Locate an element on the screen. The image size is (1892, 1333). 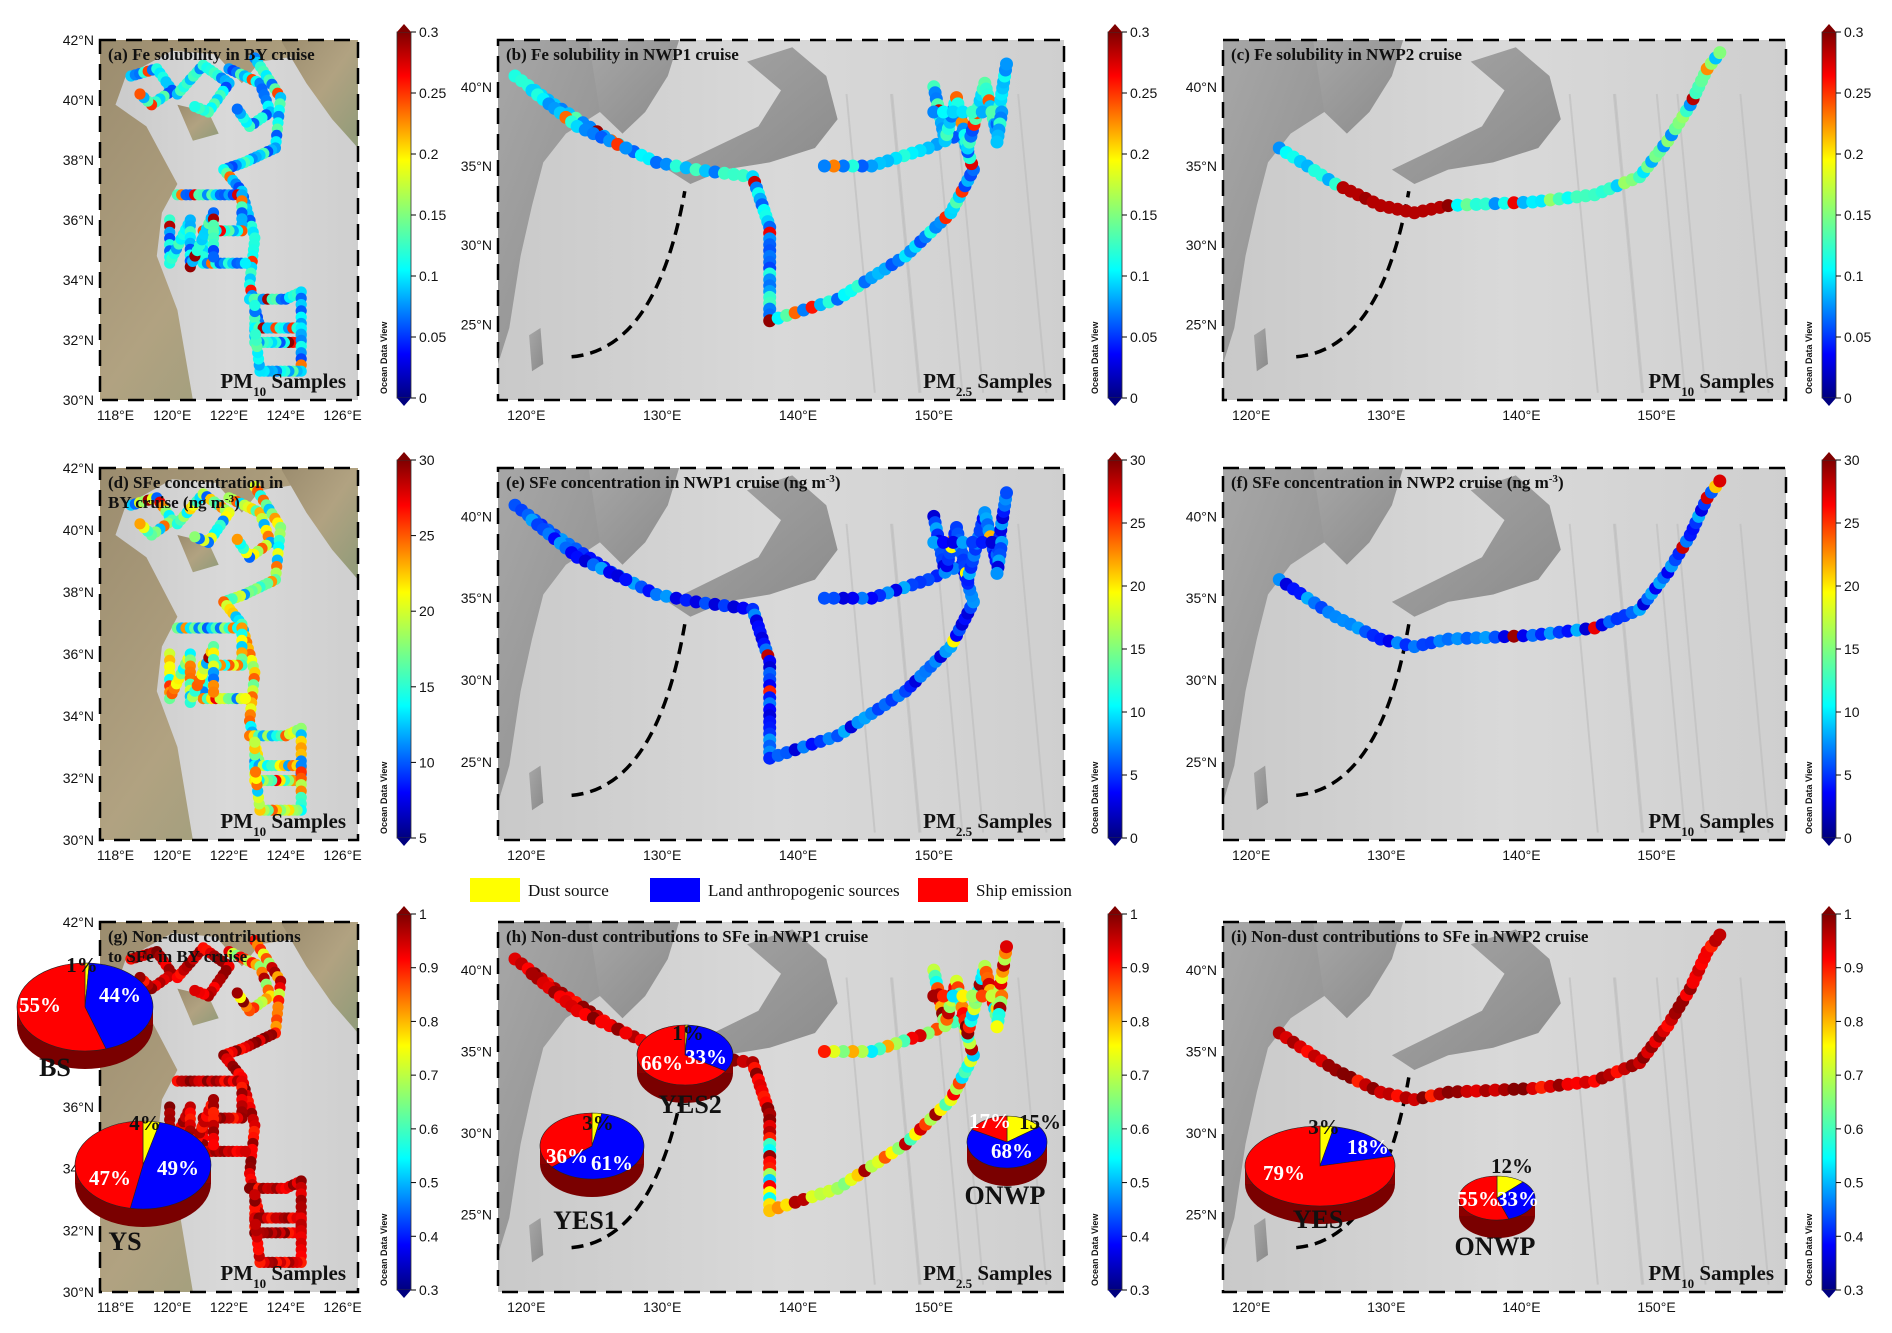
watermark-label: Ocean Data View is located at coordinates (384, 357).